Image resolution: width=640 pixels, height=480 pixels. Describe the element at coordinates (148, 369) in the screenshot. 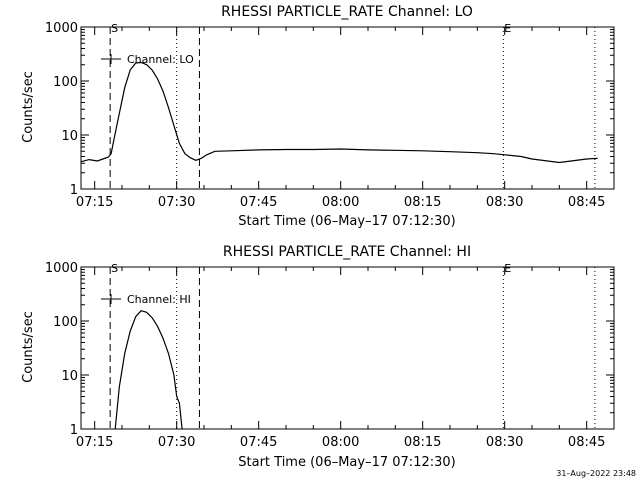

I see `series-line` at that location.